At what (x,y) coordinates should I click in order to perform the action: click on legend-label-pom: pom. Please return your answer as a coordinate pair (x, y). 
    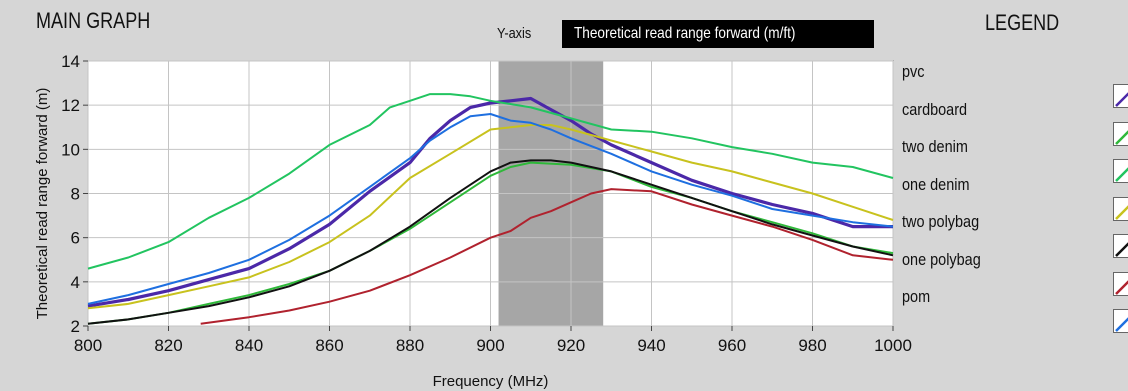
    Looking at the image, I should click on (916, 296).